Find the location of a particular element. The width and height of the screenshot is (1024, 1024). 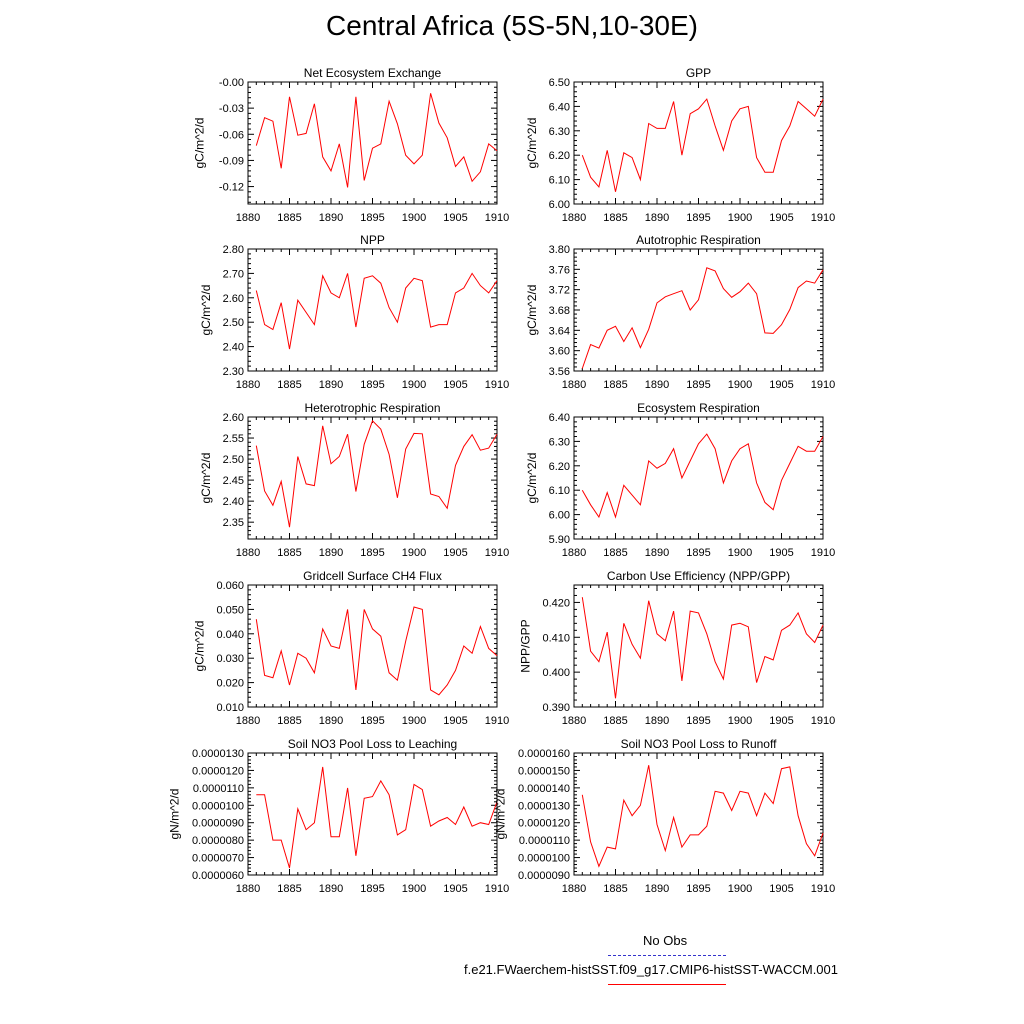

y-tick-label: 0.0000150 is located at coordinates (544, 771).